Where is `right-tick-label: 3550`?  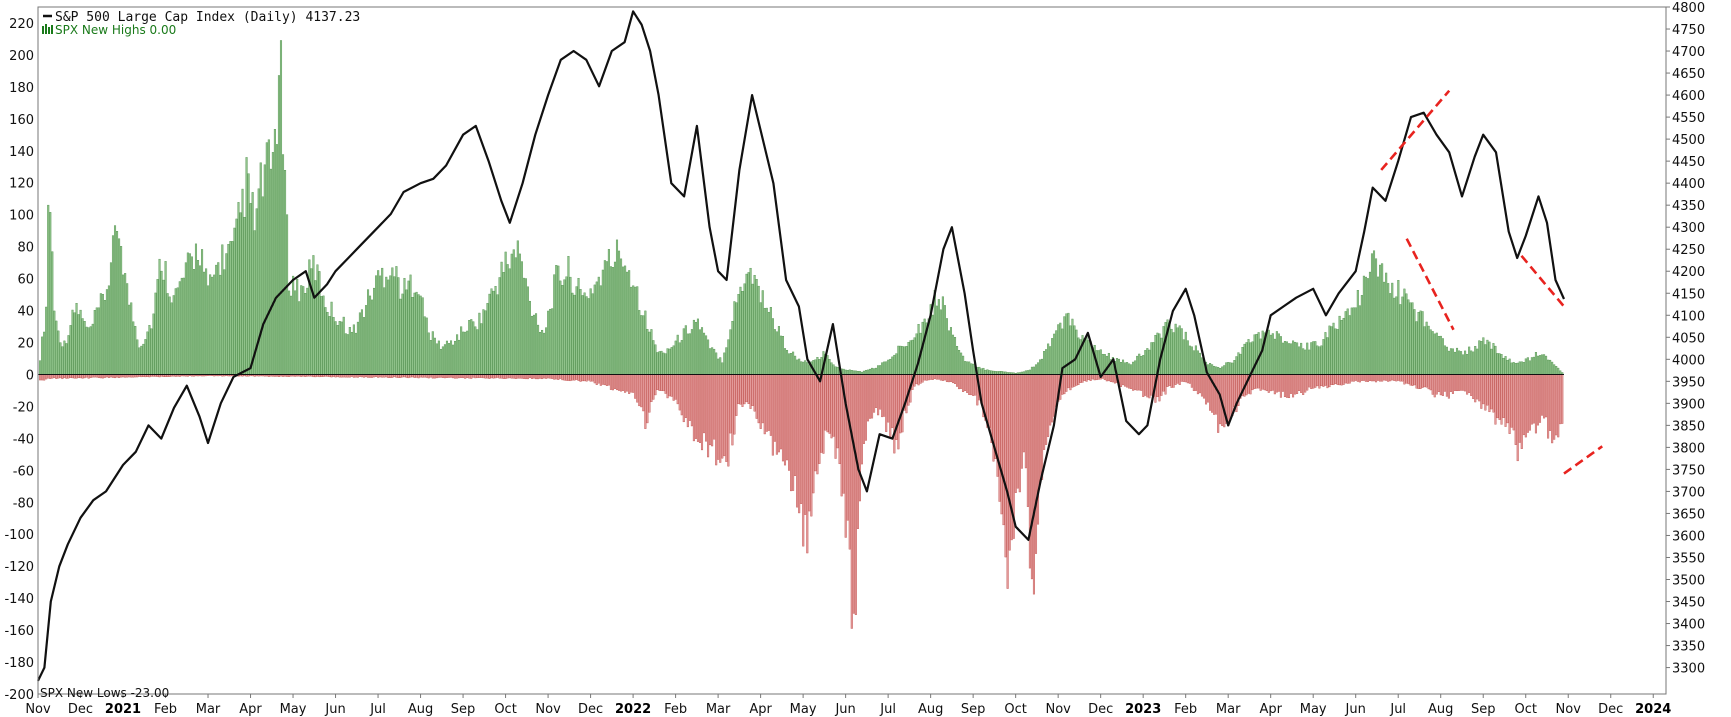
right-tick-label: 3550 is located at coordinates (1688, 558).